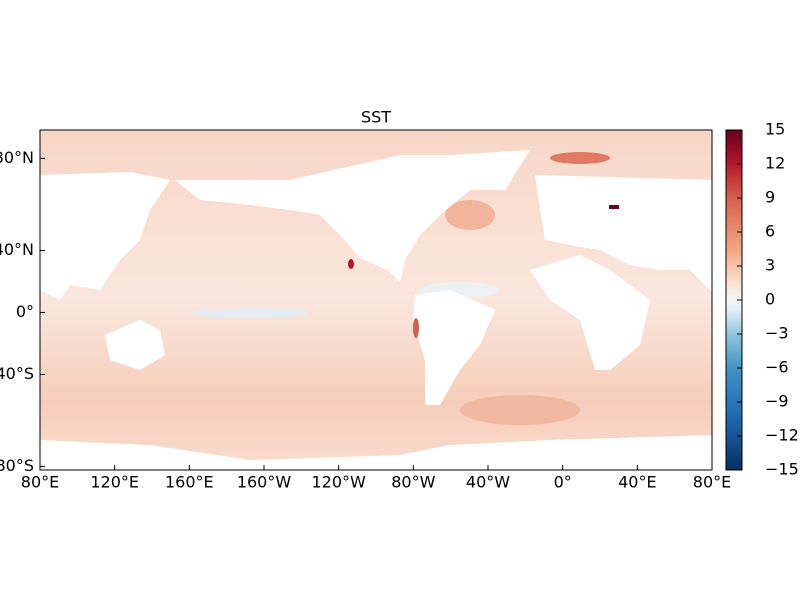 The image size is (800, 600). Describe the element at coordinates (782, 469) in the screenshot. I see `colorbar-tick-label: −15` at that location.